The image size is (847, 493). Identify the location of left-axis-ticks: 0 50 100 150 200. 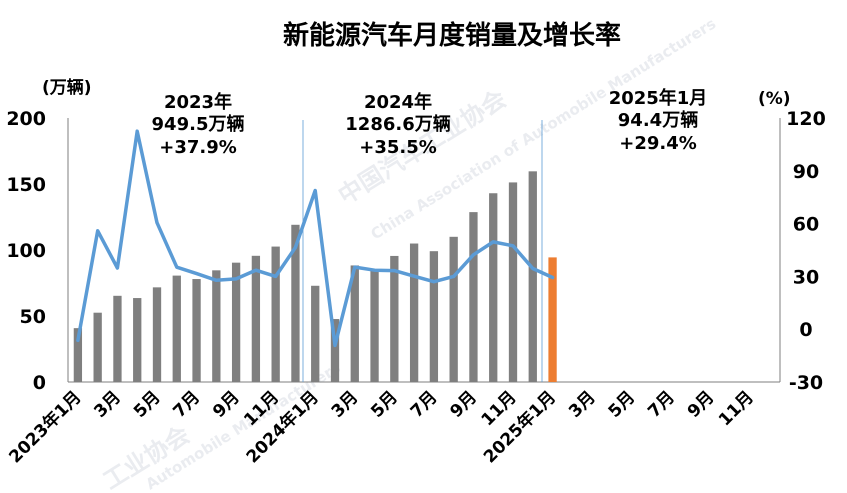
(26, 251).